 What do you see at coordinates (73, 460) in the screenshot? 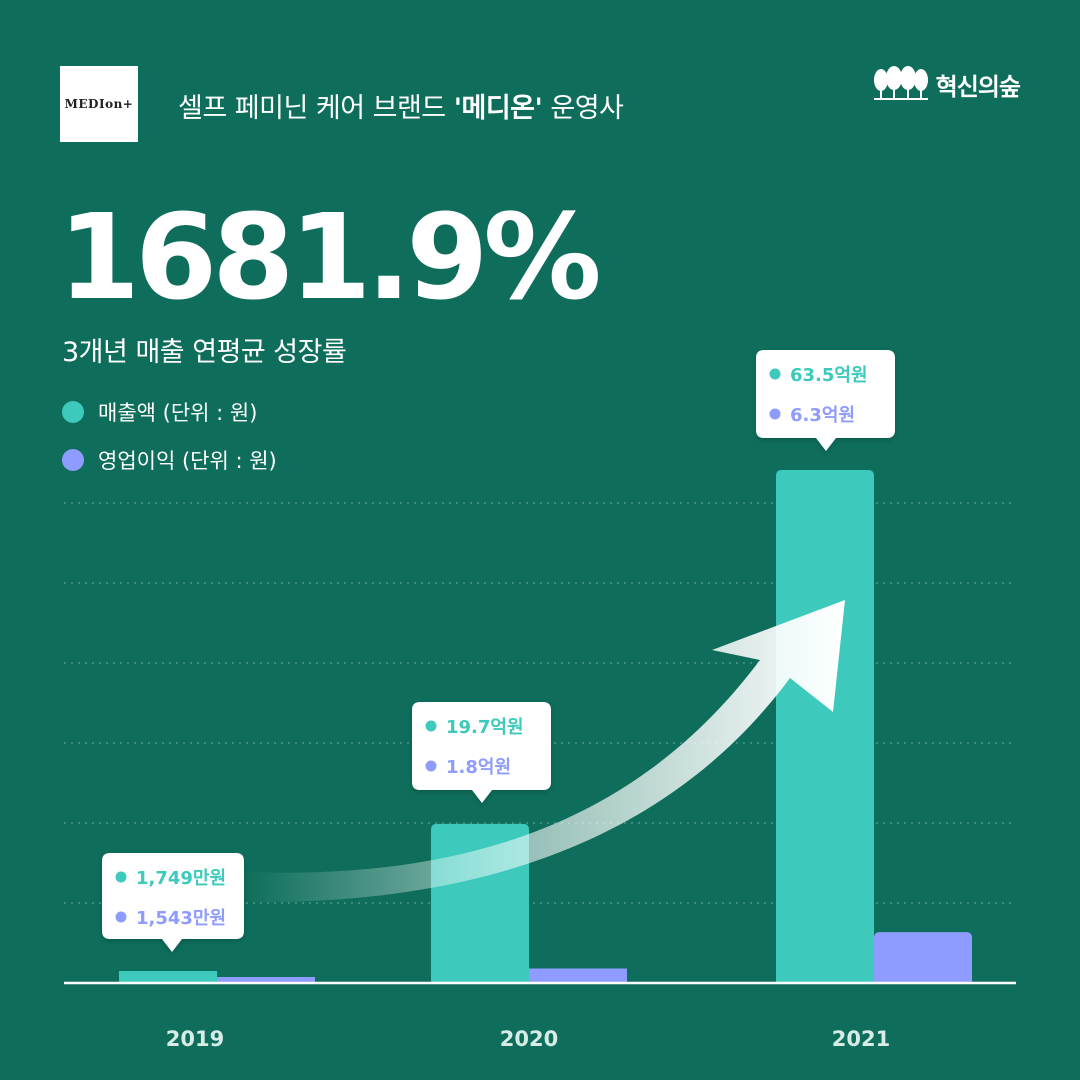
I see `legend-dot-profit` at bounding box center [73, 460].